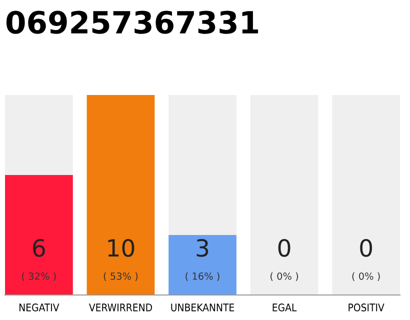 This screenshot has height=320, width=410. What do you see at coordinates (40, 308) in the screenshot?
I see `x-tick-label: NEGATIV` at bounding box center [40, 308].